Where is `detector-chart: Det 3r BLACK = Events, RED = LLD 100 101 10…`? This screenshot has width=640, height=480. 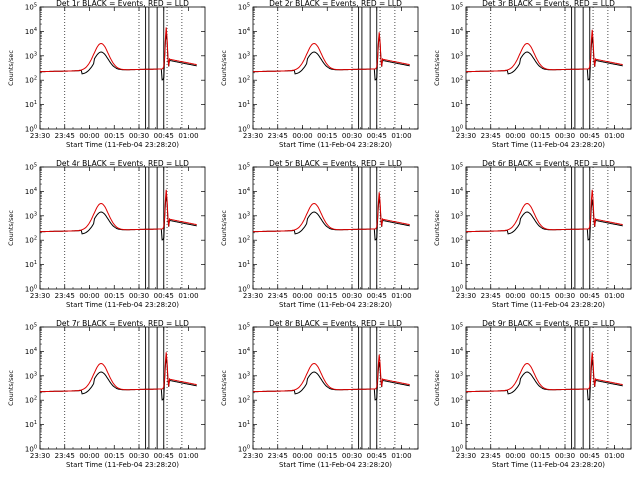
detector-chart: Det 3r BLACK = Events, RED = LLD 100 101 10… is located at coordinates (532, 74).